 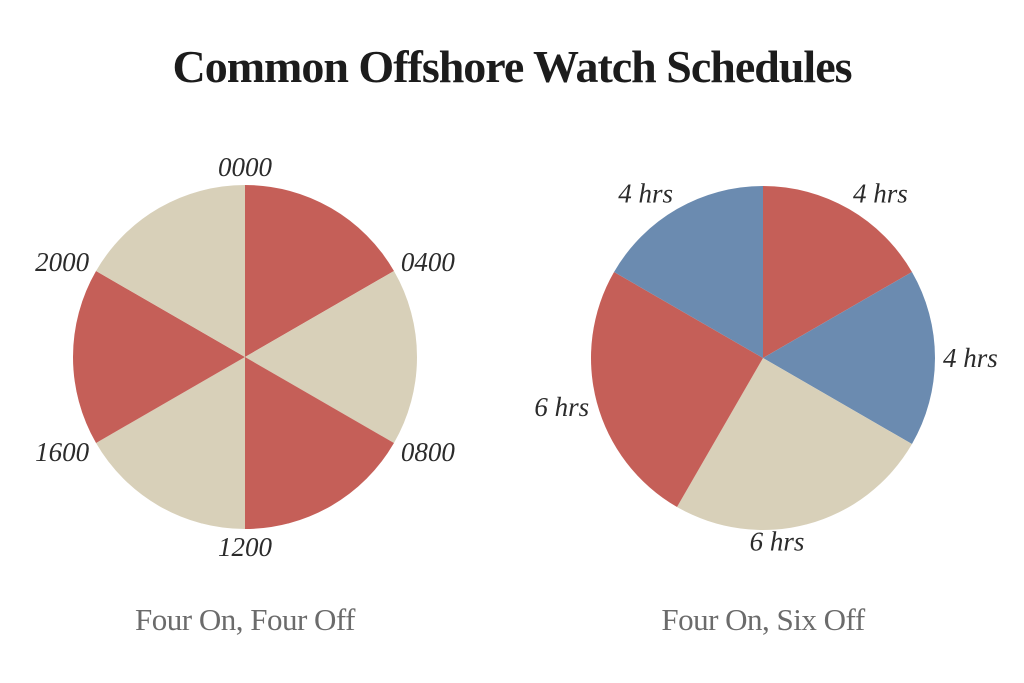 I want to click on chart-caption-four-on-four-off: Four On, Four Off, so click(x=245, y=619).